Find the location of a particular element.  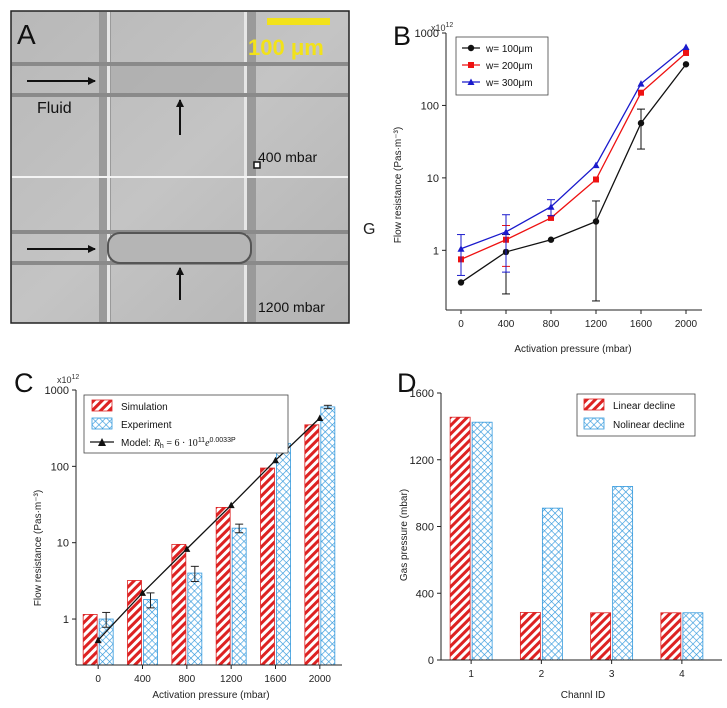

stray-g-label: G is located at coordinates (369, 229).